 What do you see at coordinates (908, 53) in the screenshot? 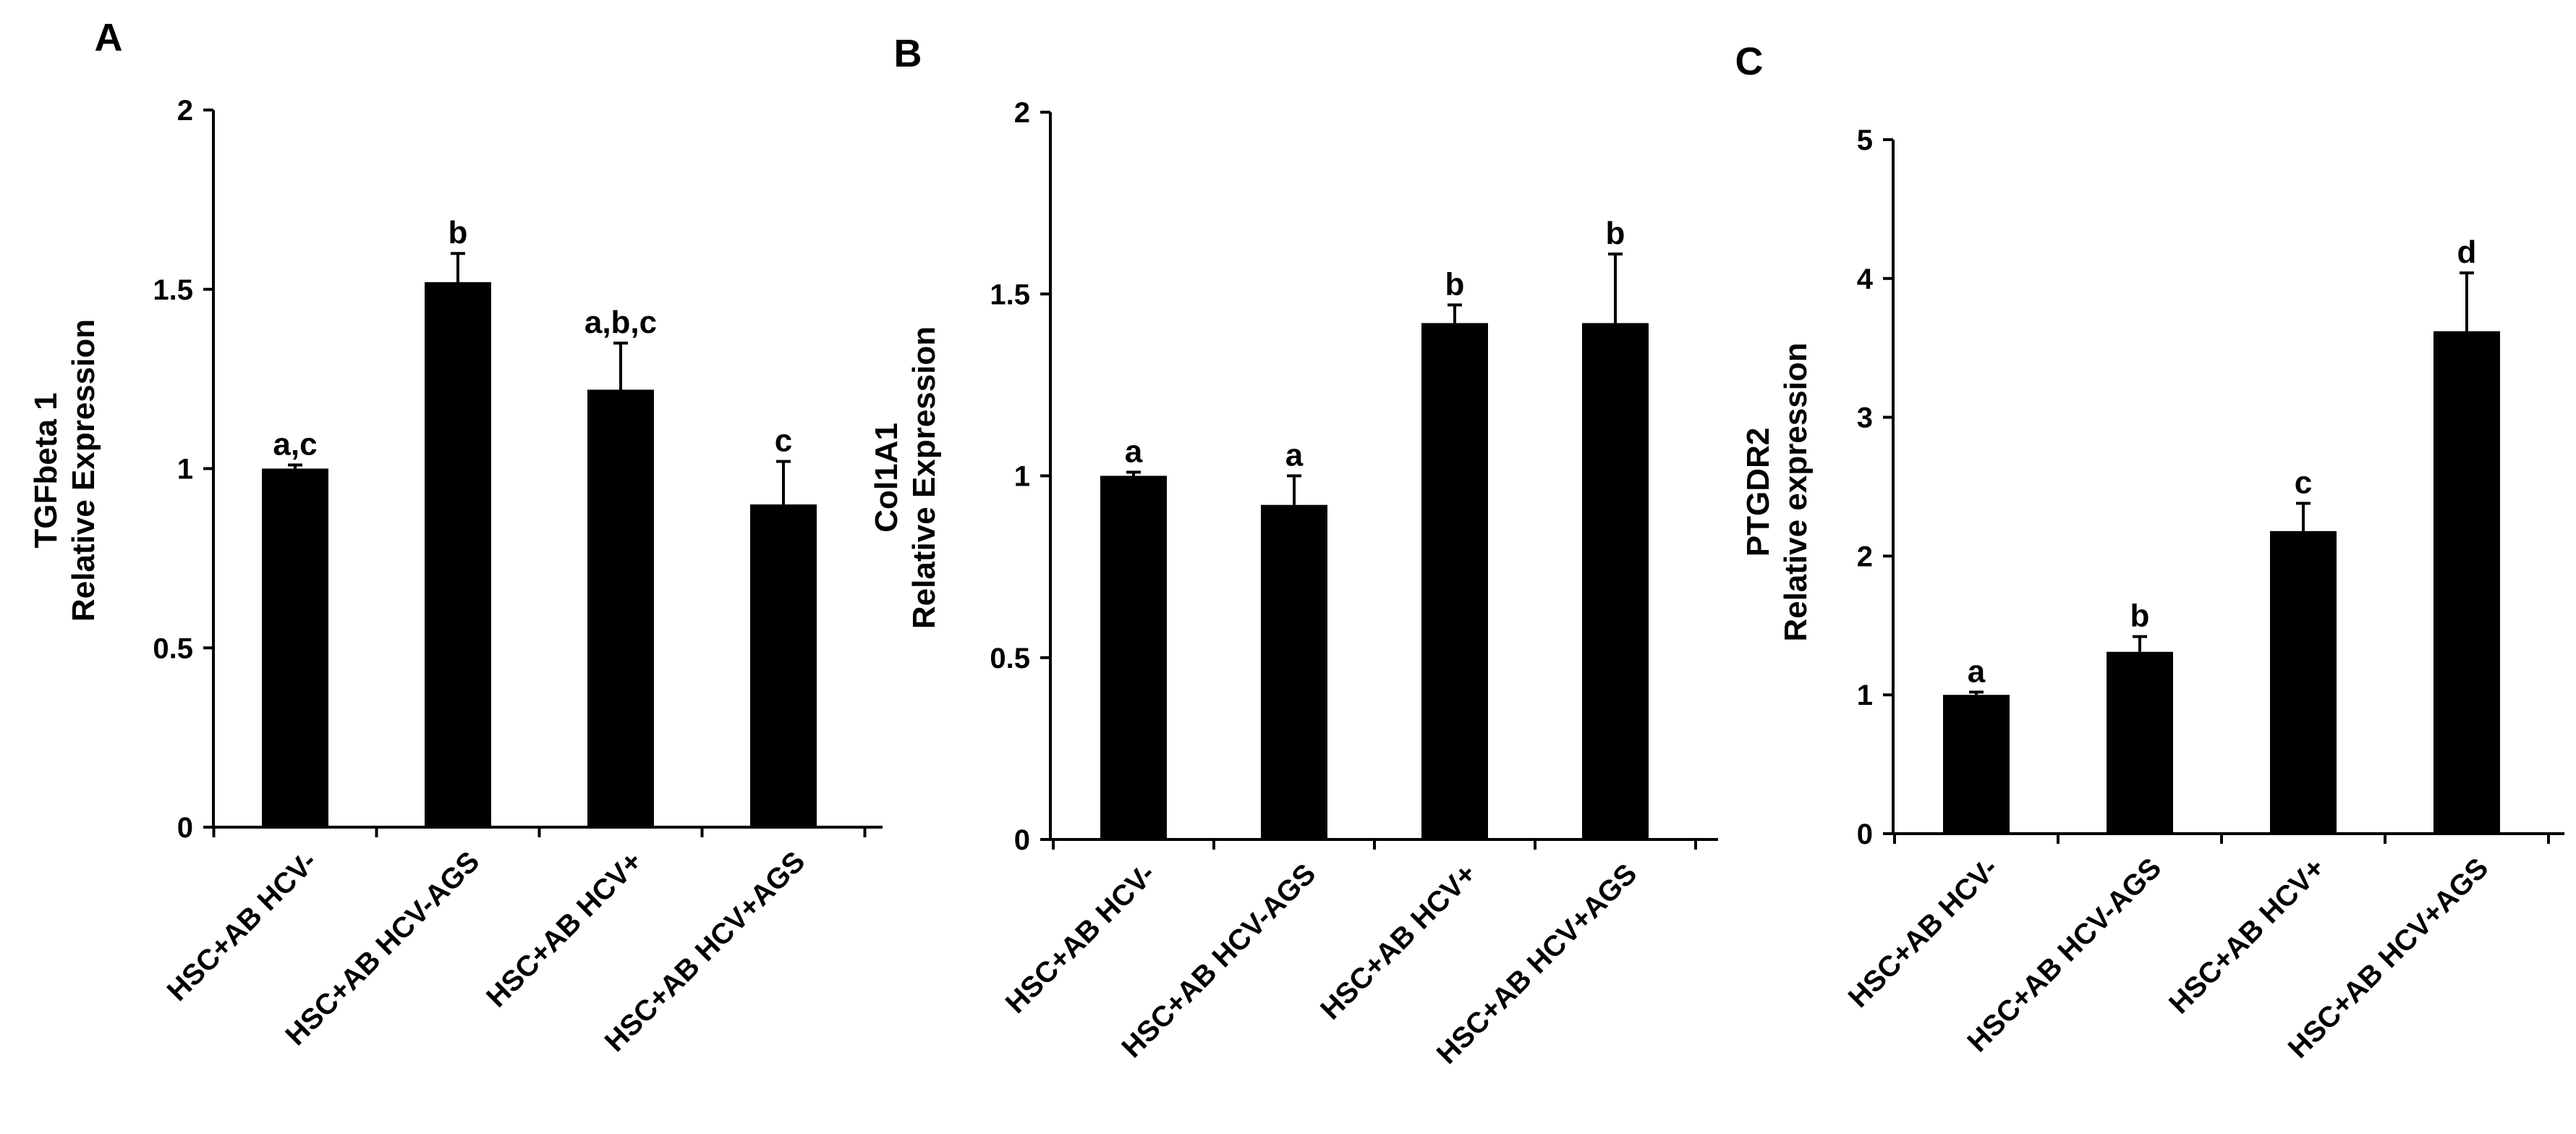
I see `panel-letter: B` at bounding box center [908, 53].